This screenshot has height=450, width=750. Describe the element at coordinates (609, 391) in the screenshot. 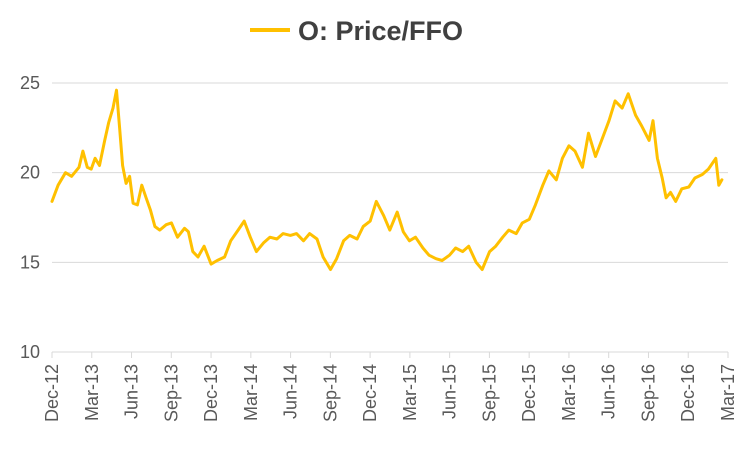

I see `x-tick-label: Jun-16` at that location.